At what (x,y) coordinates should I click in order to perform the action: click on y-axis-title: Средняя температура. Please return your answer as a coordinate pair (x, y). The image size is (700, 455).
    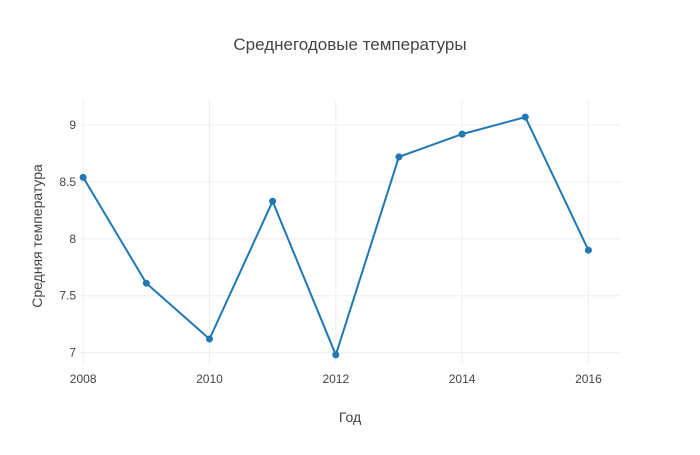
    Looking at the image, I should click on (37, 236).